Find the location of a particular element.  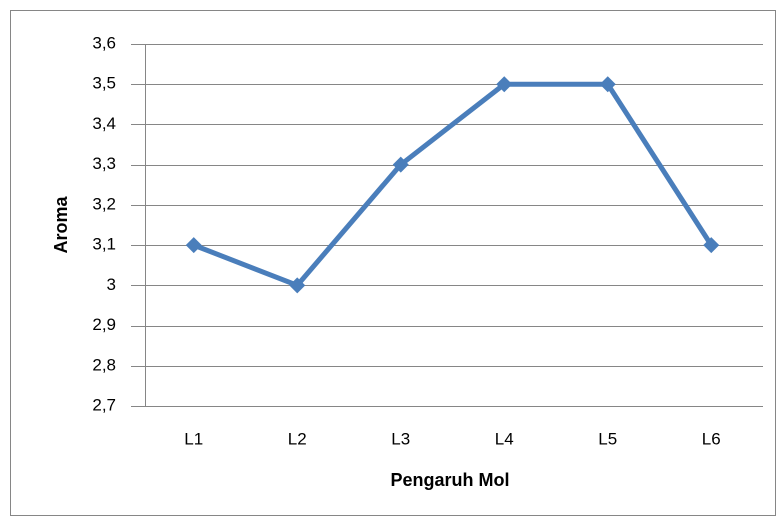

y-tick-label: 2,9 is located at coordinates (104, 324).